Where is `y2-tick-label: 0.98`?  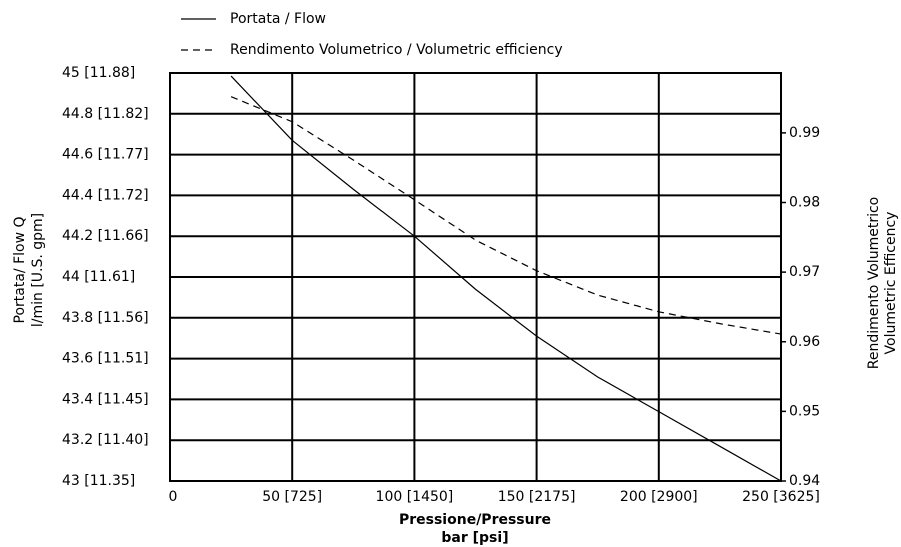 y2-tick-label: 0.98 is located at coordinates (804, 203).